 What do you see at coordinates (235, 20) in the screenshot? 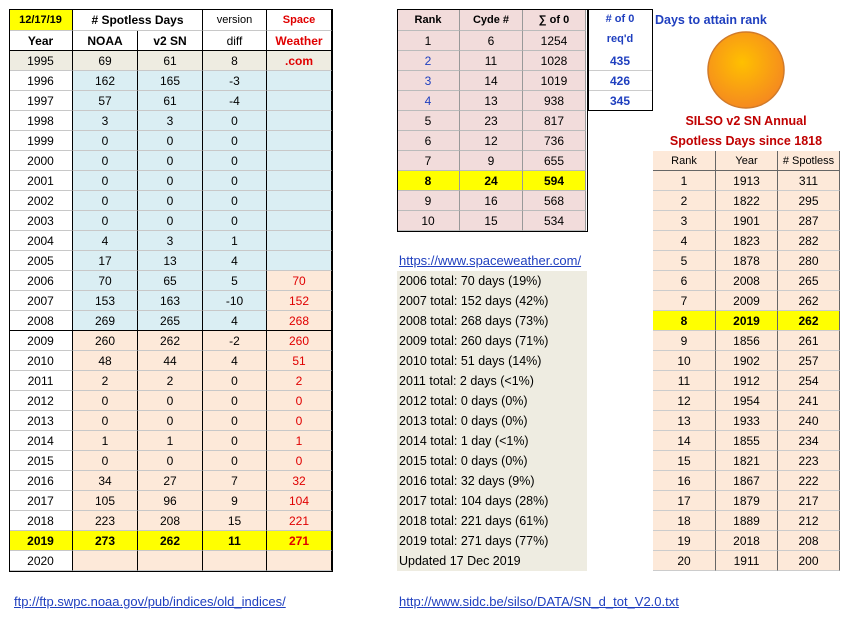
I see `cell: version` at bounding box center [235, 20].